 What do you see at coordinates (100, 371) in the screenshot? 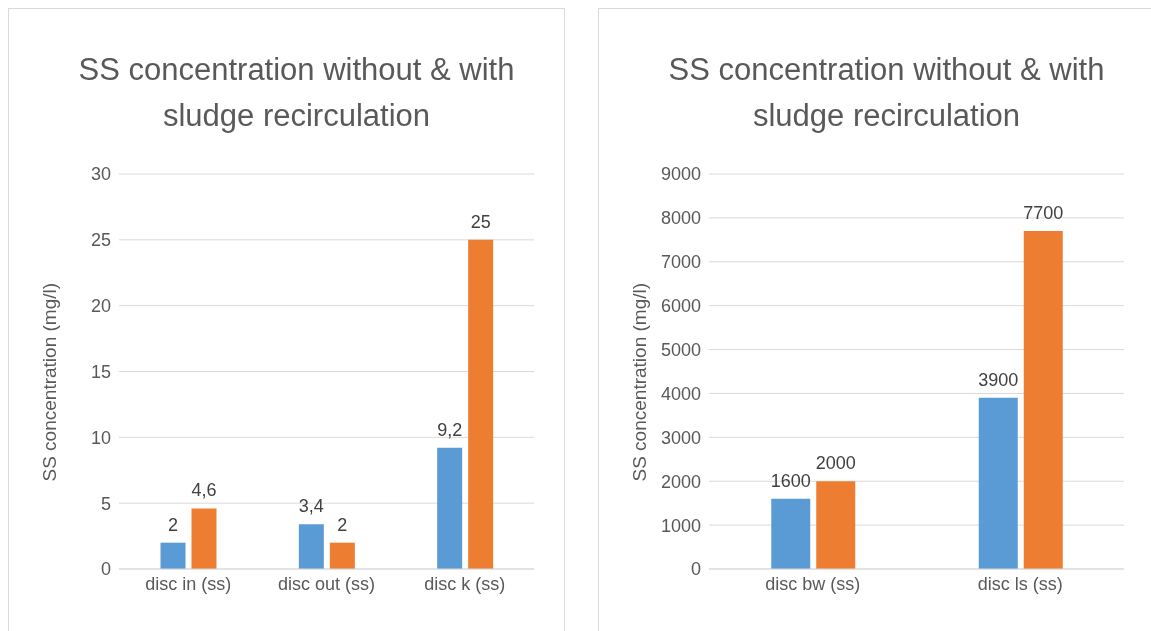
I see `y-tick-label: 15` at bounding box center [100, 371].